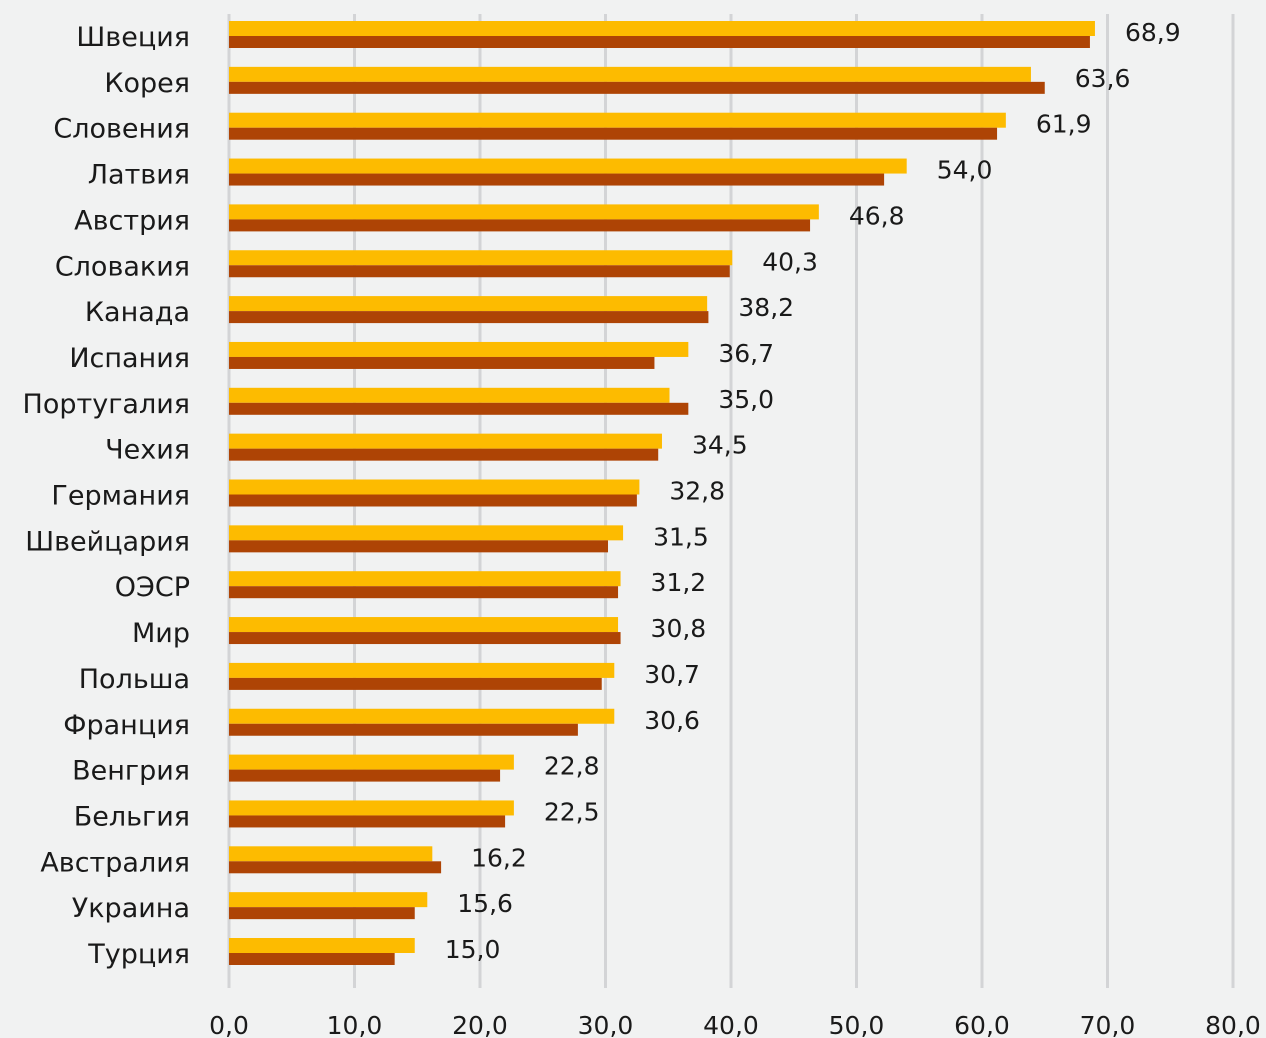 This screenshot has width=1266, height=1038. What do you see at coordinates (877, 215) in the screenshot?
I see `data-label: 46,8` at bounding box center [877, 215].